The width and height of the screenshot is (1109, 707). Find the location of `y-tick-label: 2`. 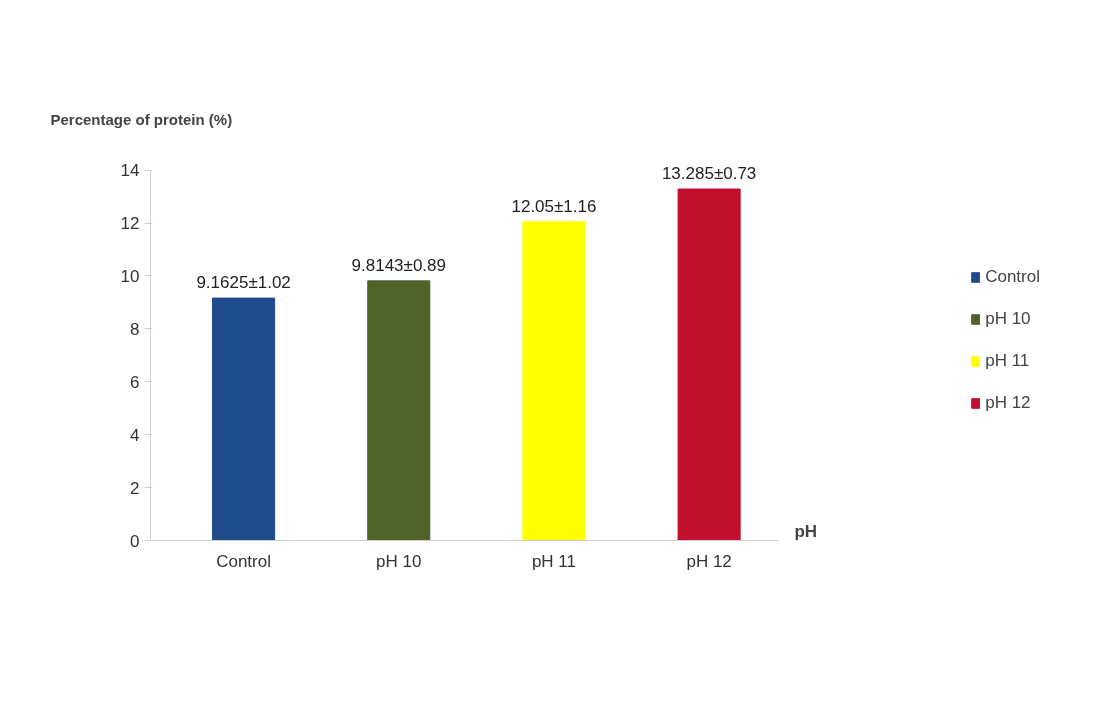

y-tick-label: 2 is located at coordinates (135, 488).